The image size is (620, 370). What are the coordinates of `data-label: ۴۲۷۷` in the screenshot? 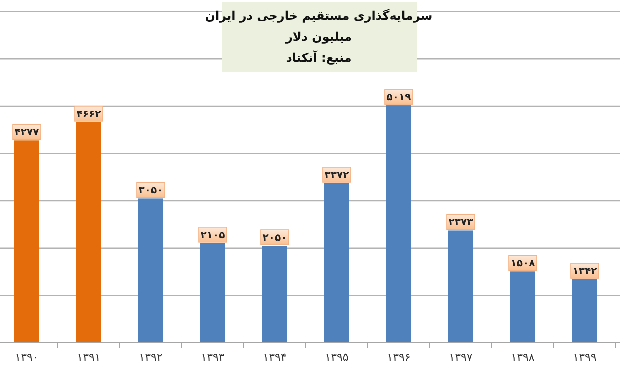 It's located at (27, 133).